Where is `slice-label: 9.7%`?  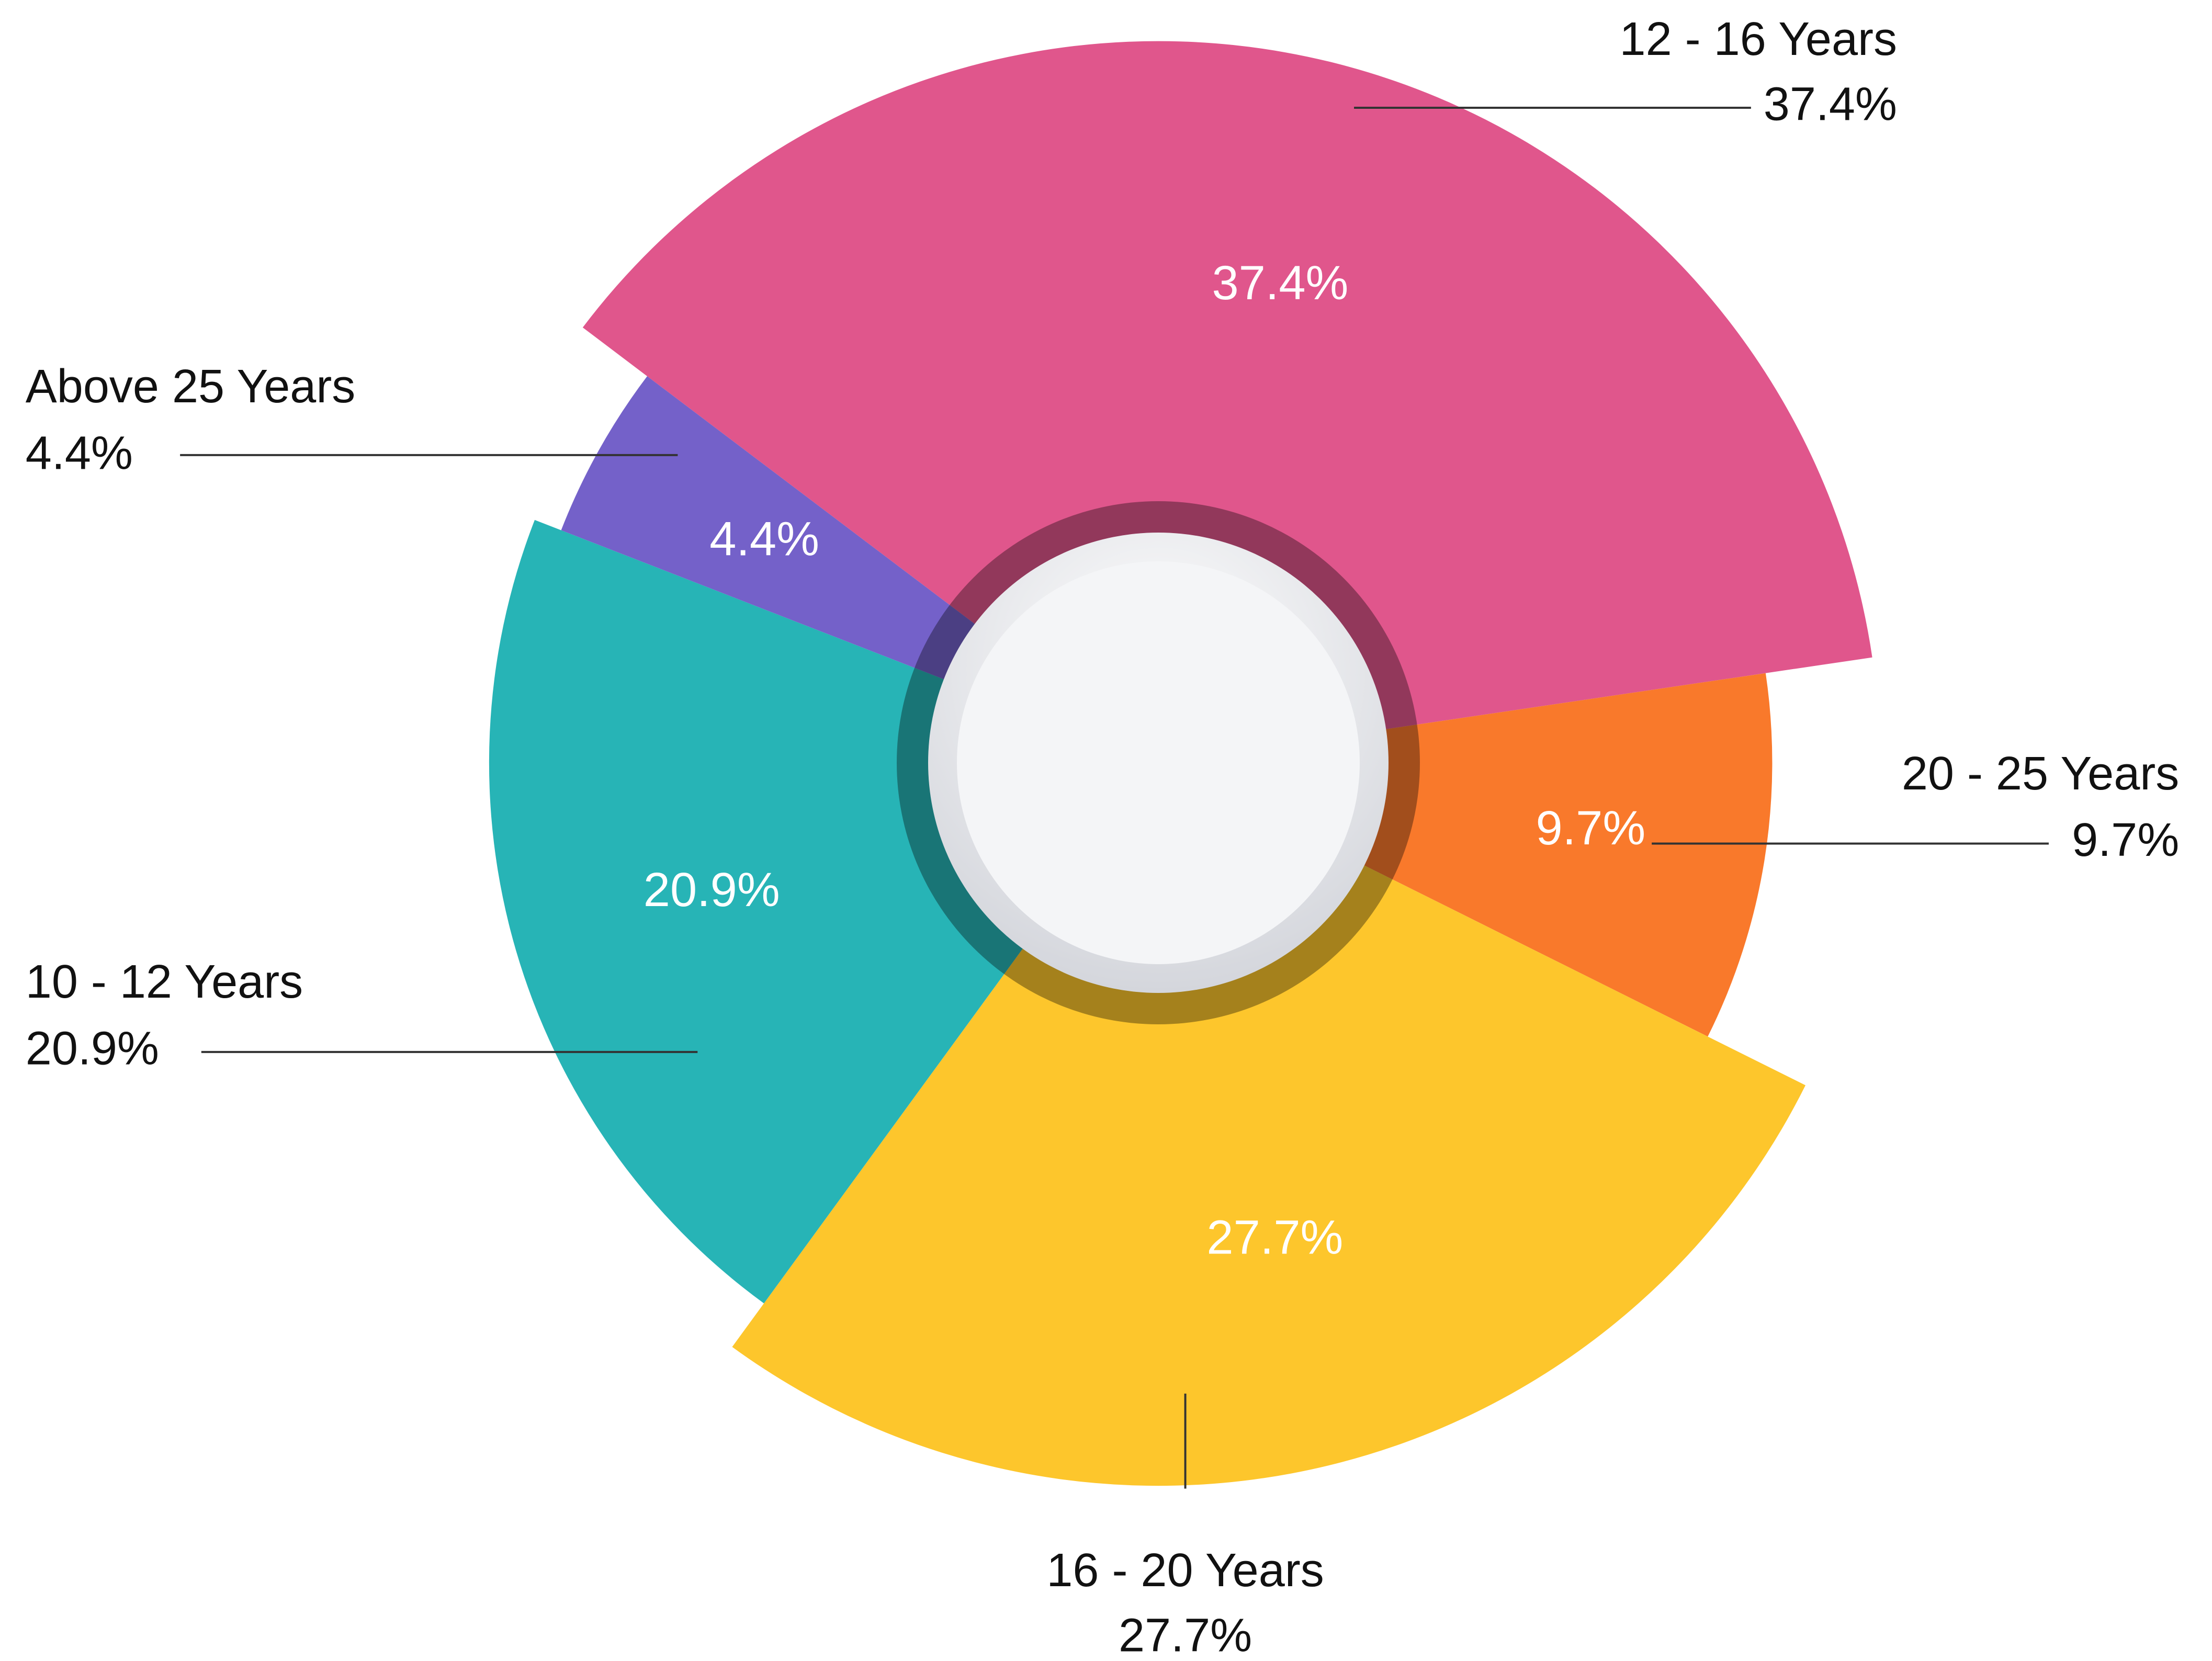
slice-label: 9.7% is located at coordinates (1590, 828).